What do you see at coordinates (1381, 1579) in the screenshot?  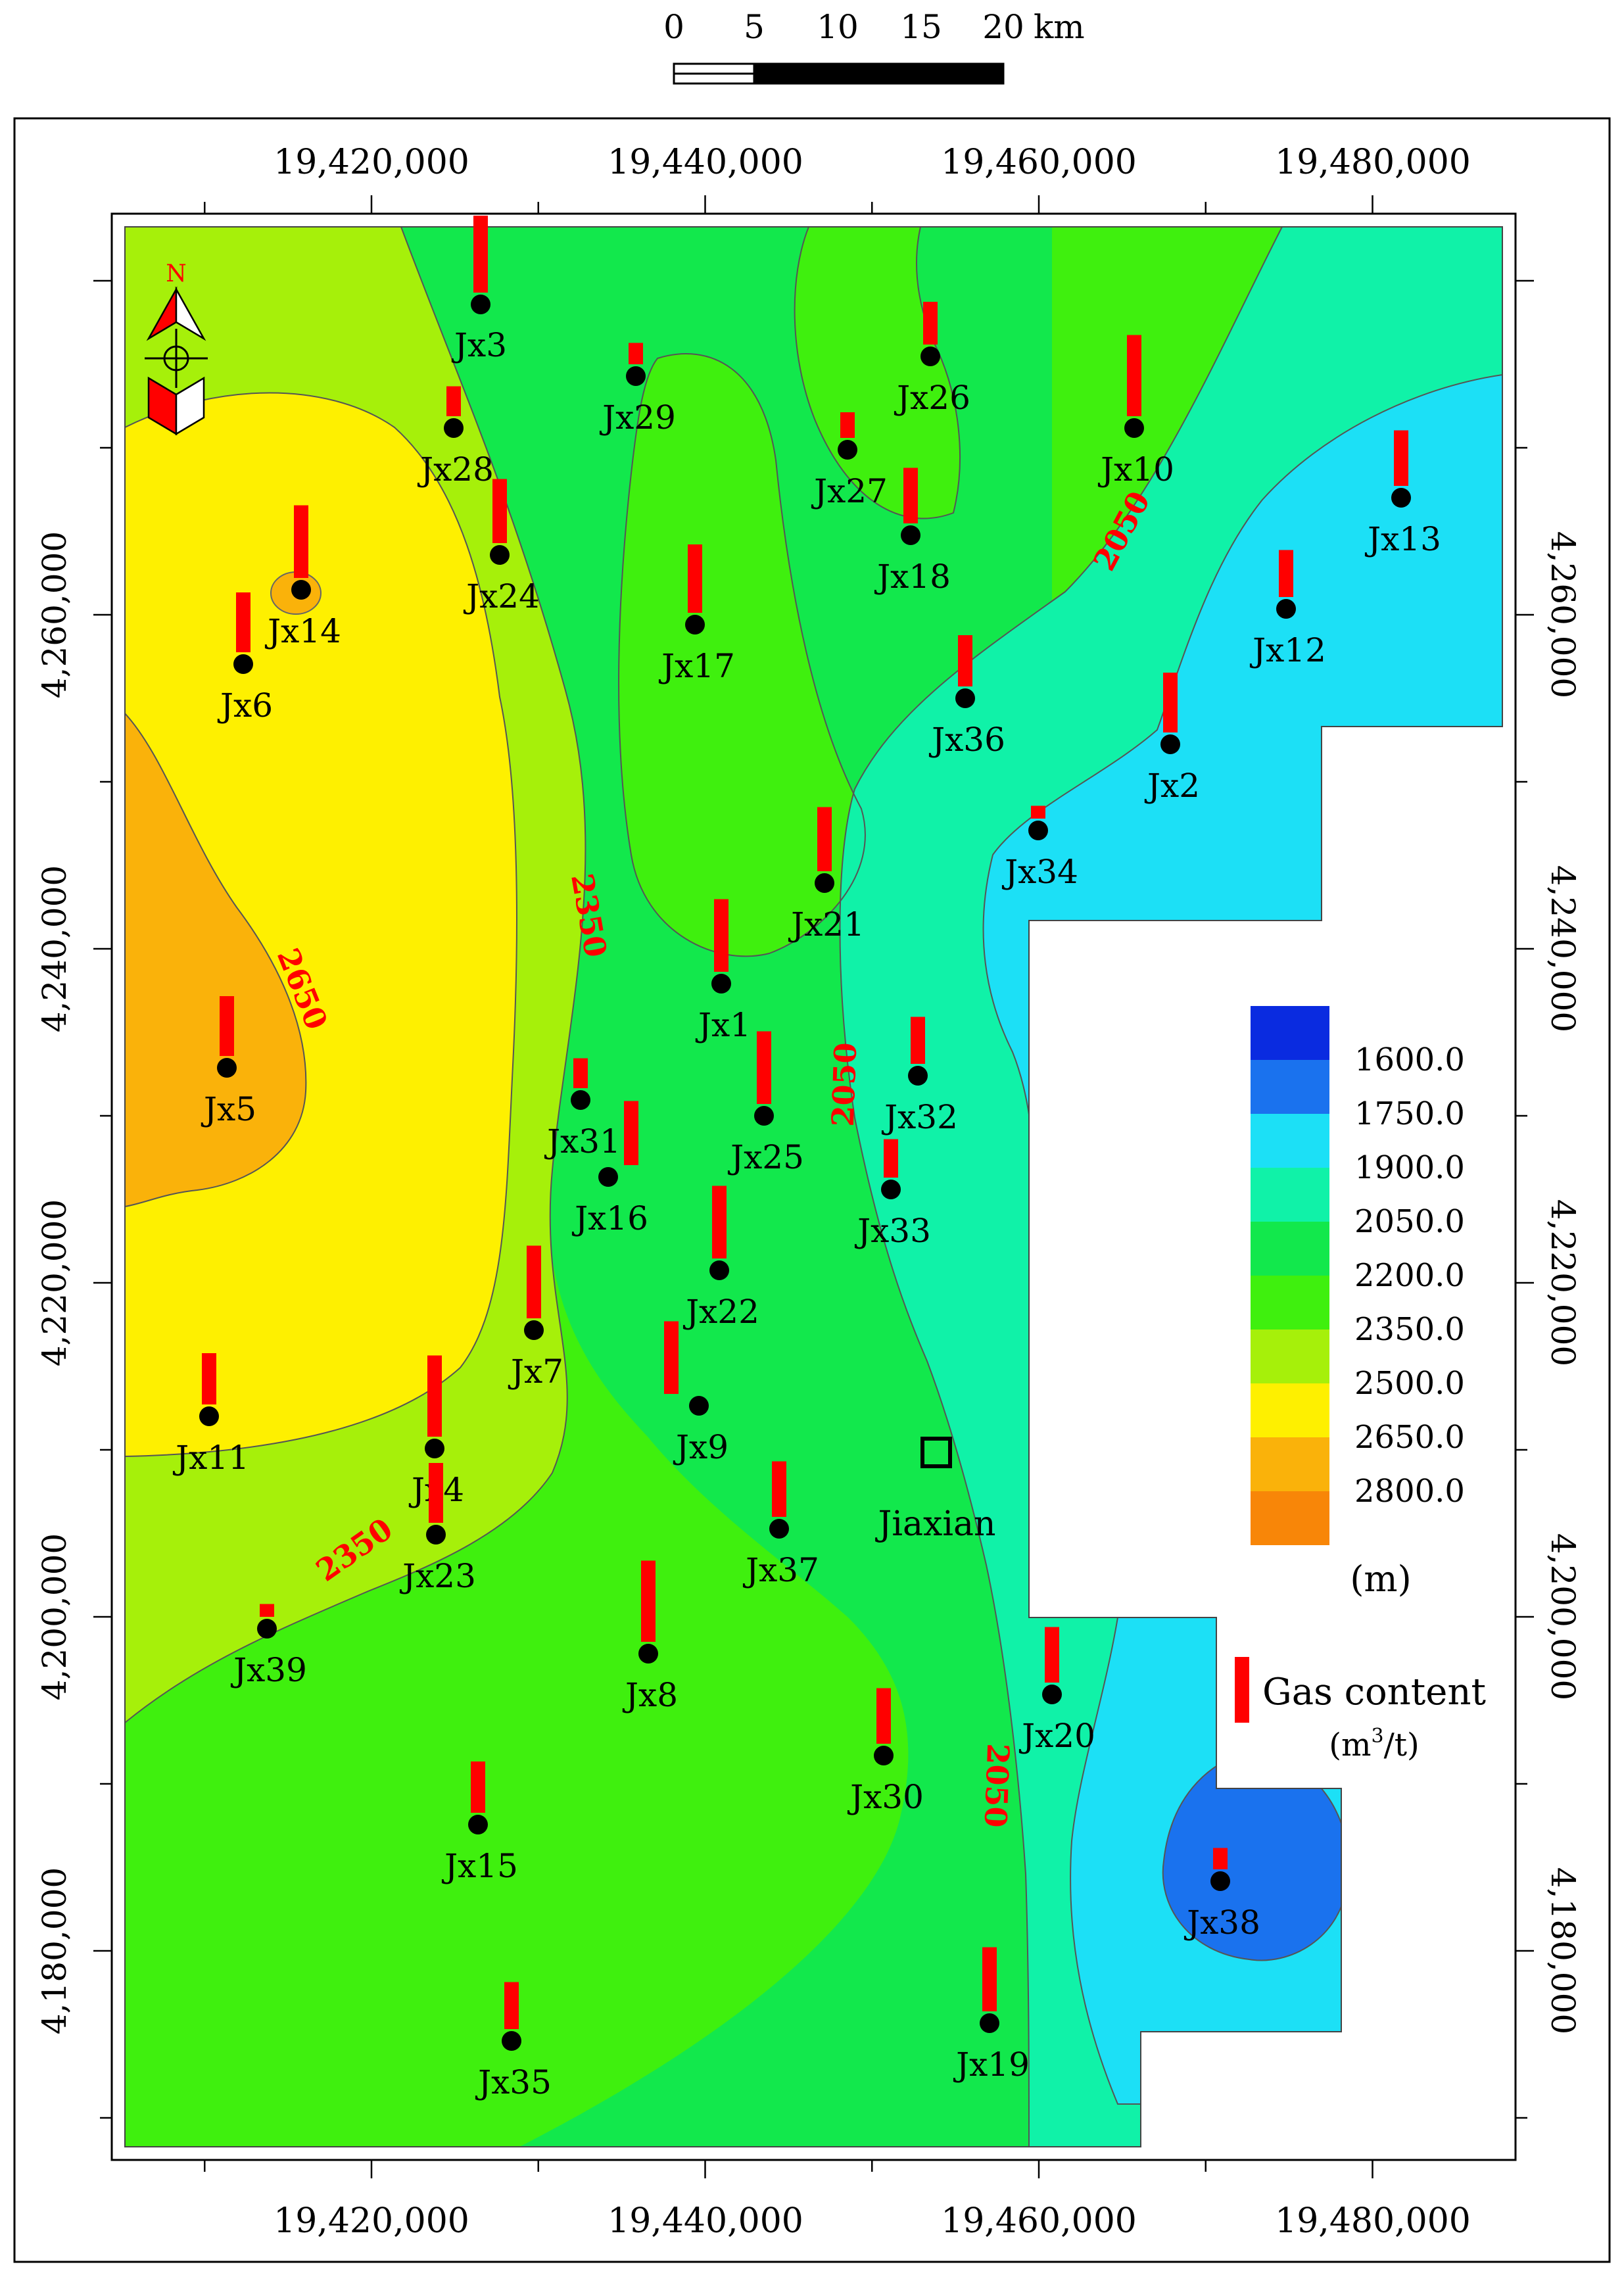 I see `legend-unit: (m)` at bounding box center [1381, 1579].